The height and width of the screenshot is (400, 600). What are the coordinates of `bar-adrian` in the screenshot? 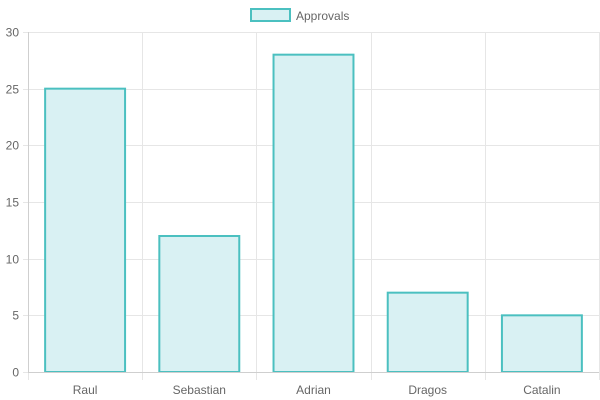 It's located at (313, 213).